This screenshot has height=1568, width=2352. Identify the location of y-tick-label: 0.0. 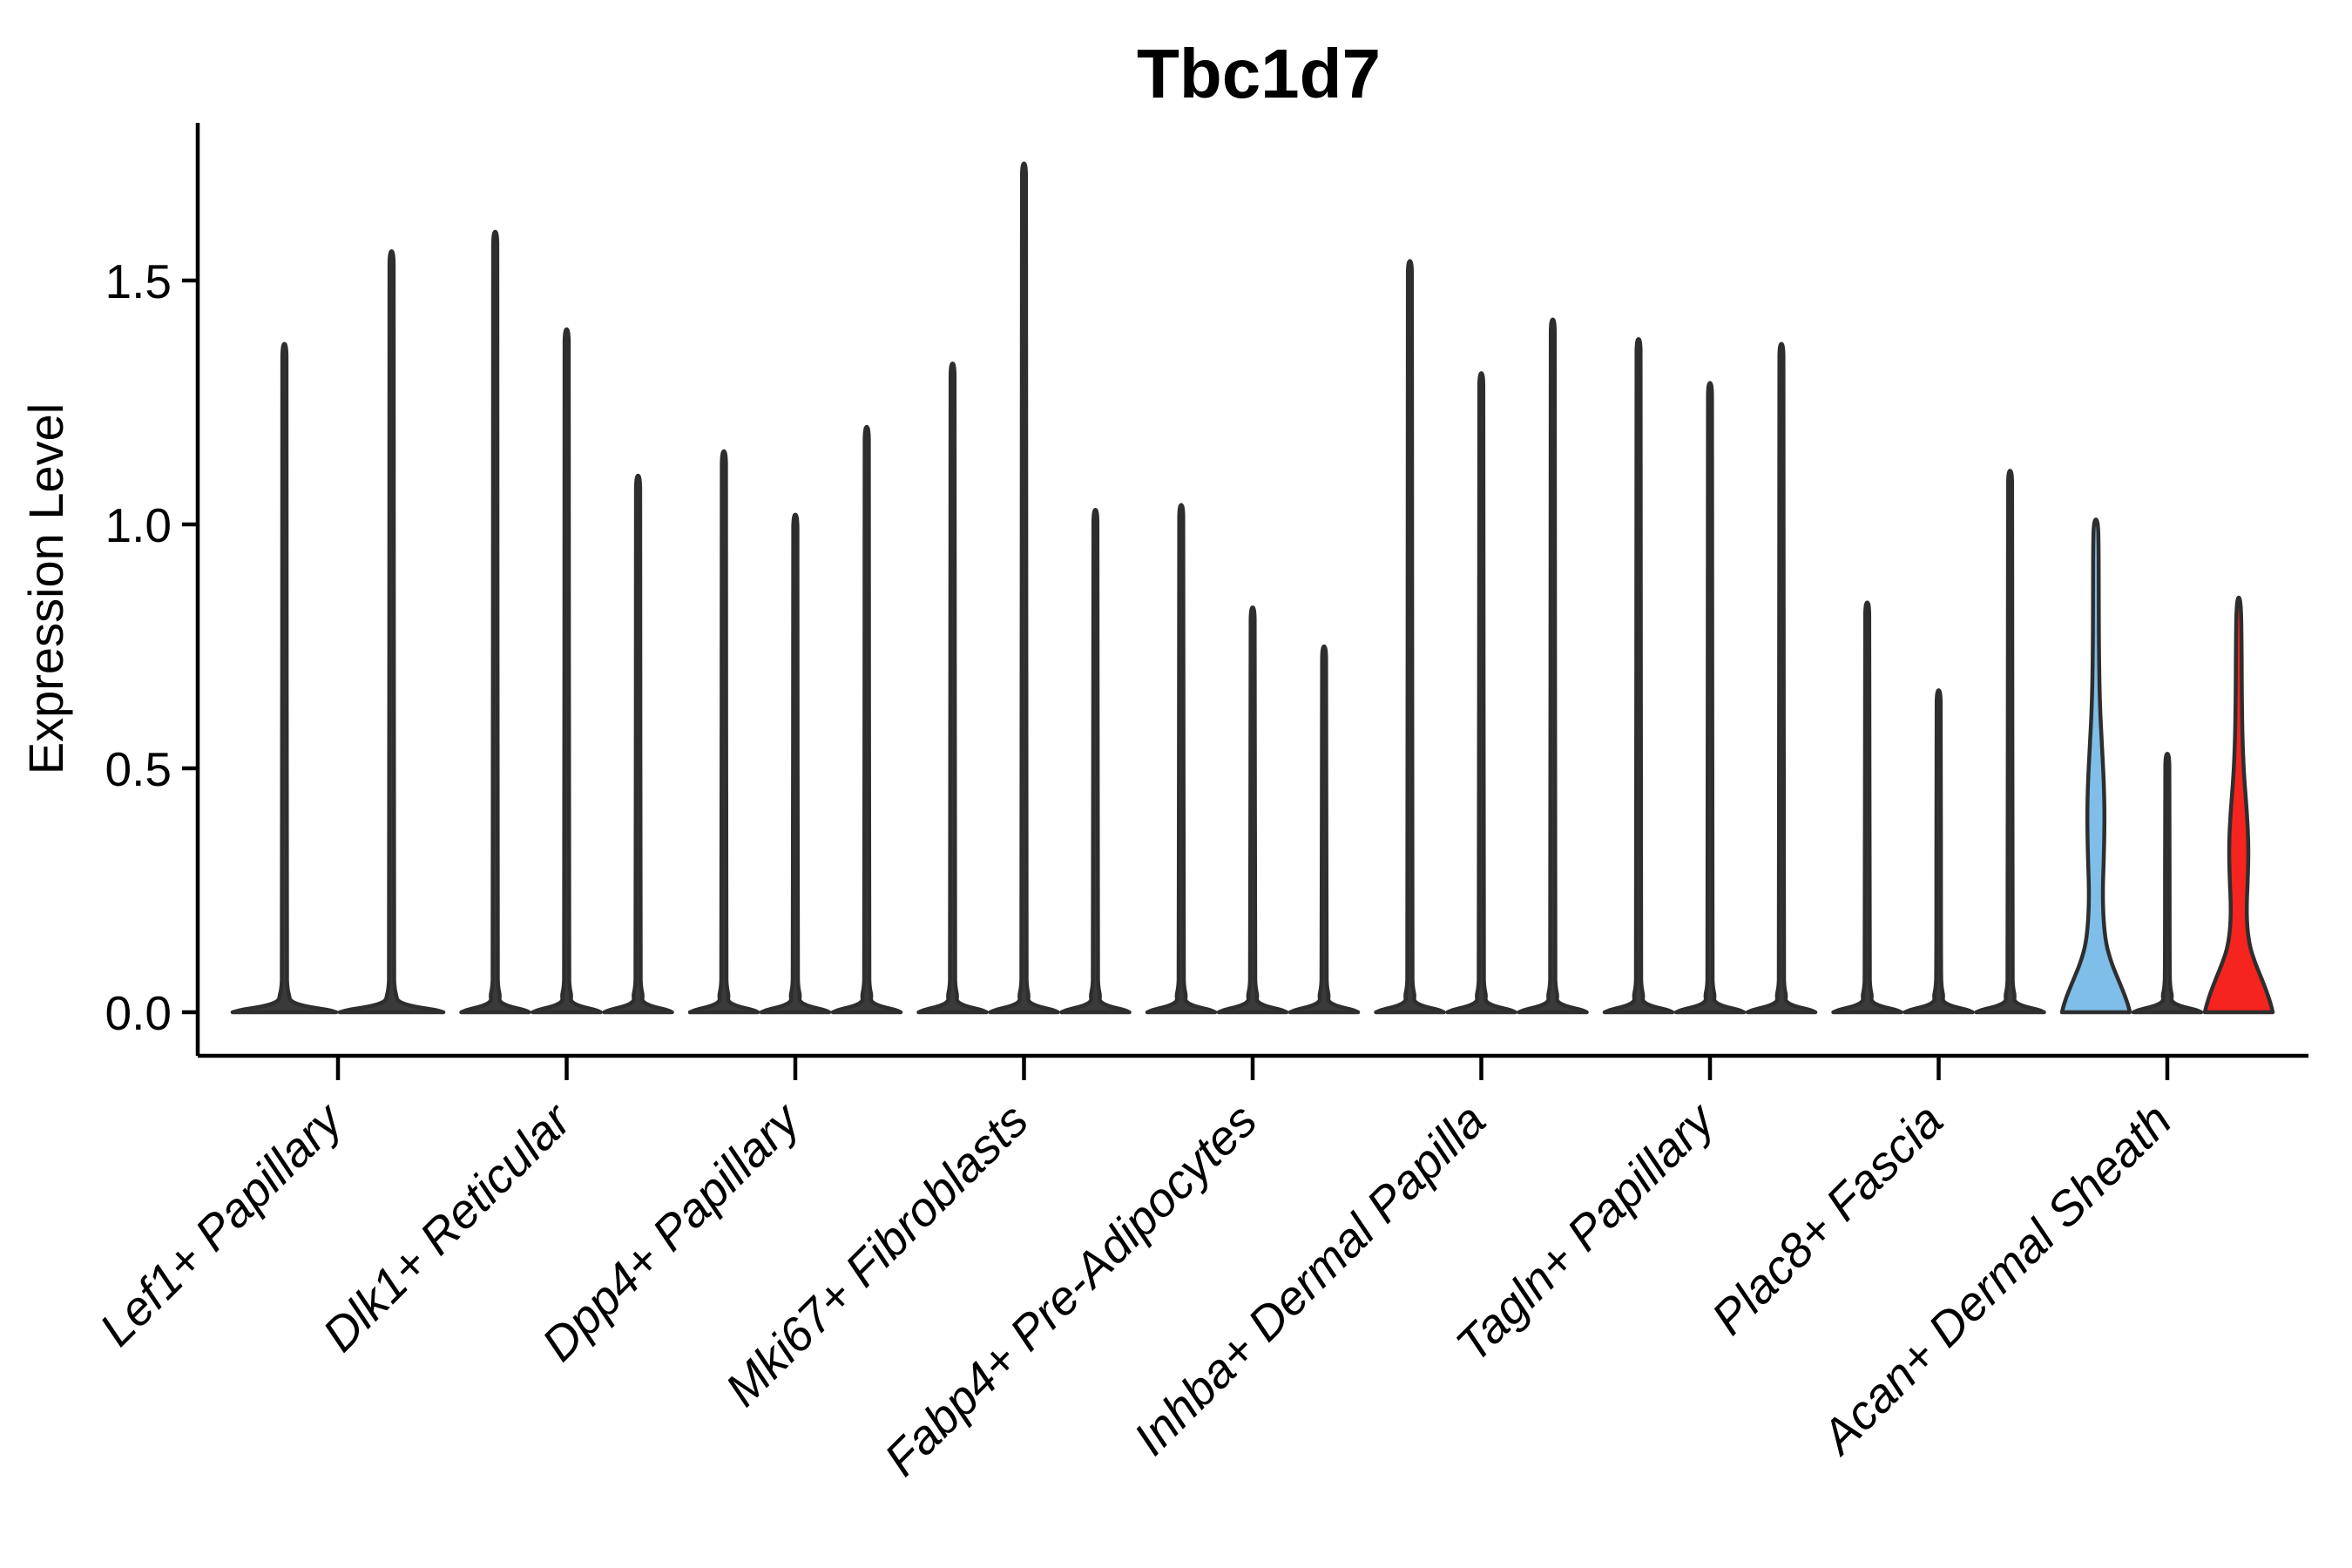
(138, 1013).